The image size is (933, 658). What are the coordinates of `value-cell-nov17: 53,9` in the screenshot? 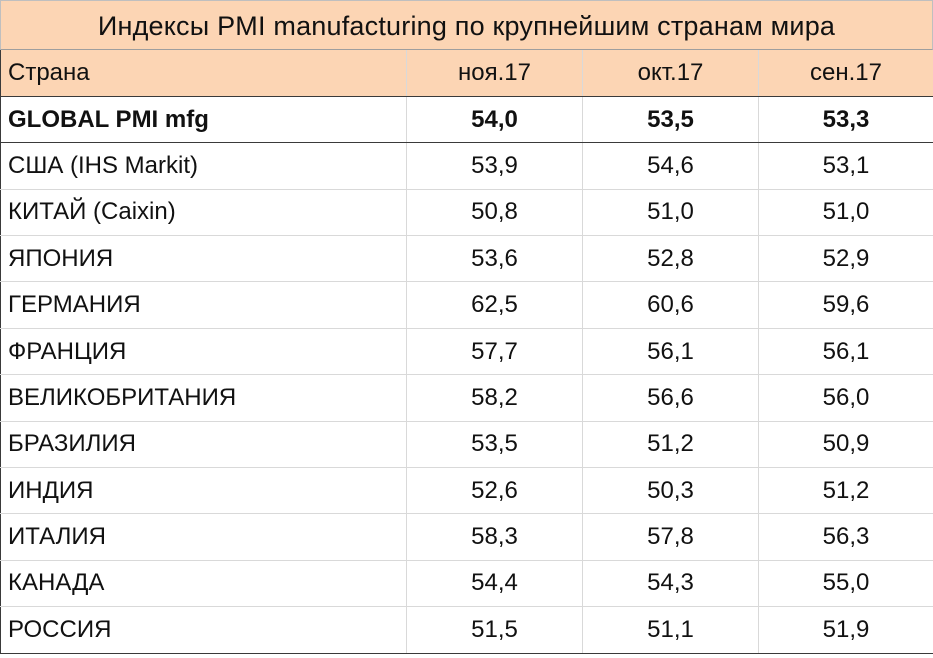 It's located at (494, 166).